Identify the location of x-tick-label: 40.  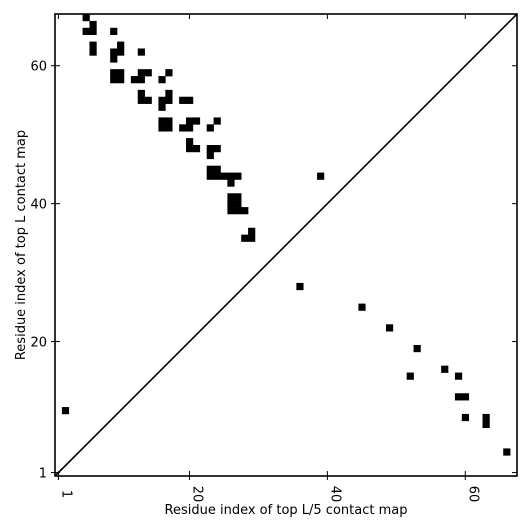
(334, 494).